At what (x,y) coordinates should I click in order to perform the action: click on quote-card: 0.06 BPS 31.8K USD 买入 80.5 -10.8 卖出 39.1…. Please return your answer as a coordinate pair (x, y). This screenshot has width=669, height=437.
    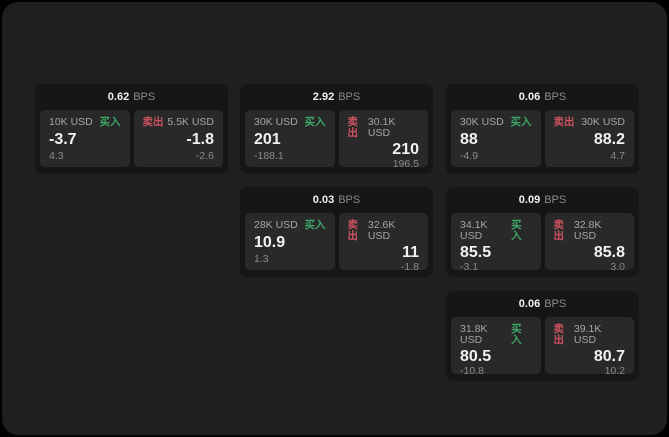
    Looking at the image, I should click on (542, 336).